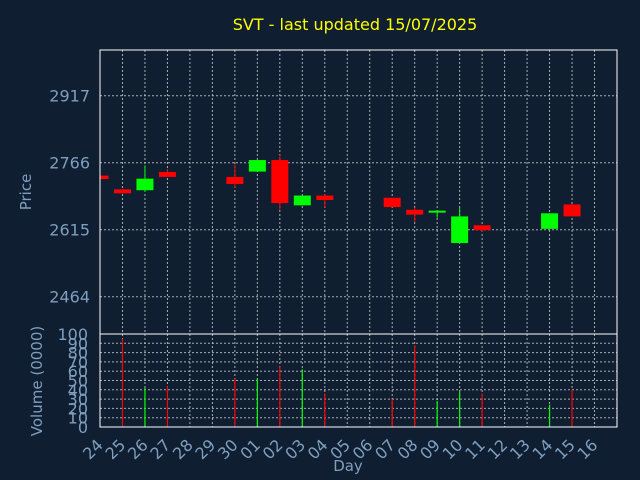 The height and width of the screenshot is (480, 640). Describe the element at coordinates (69, 96) in the screenshot. I see `price-tick-label: 2917` at that location.